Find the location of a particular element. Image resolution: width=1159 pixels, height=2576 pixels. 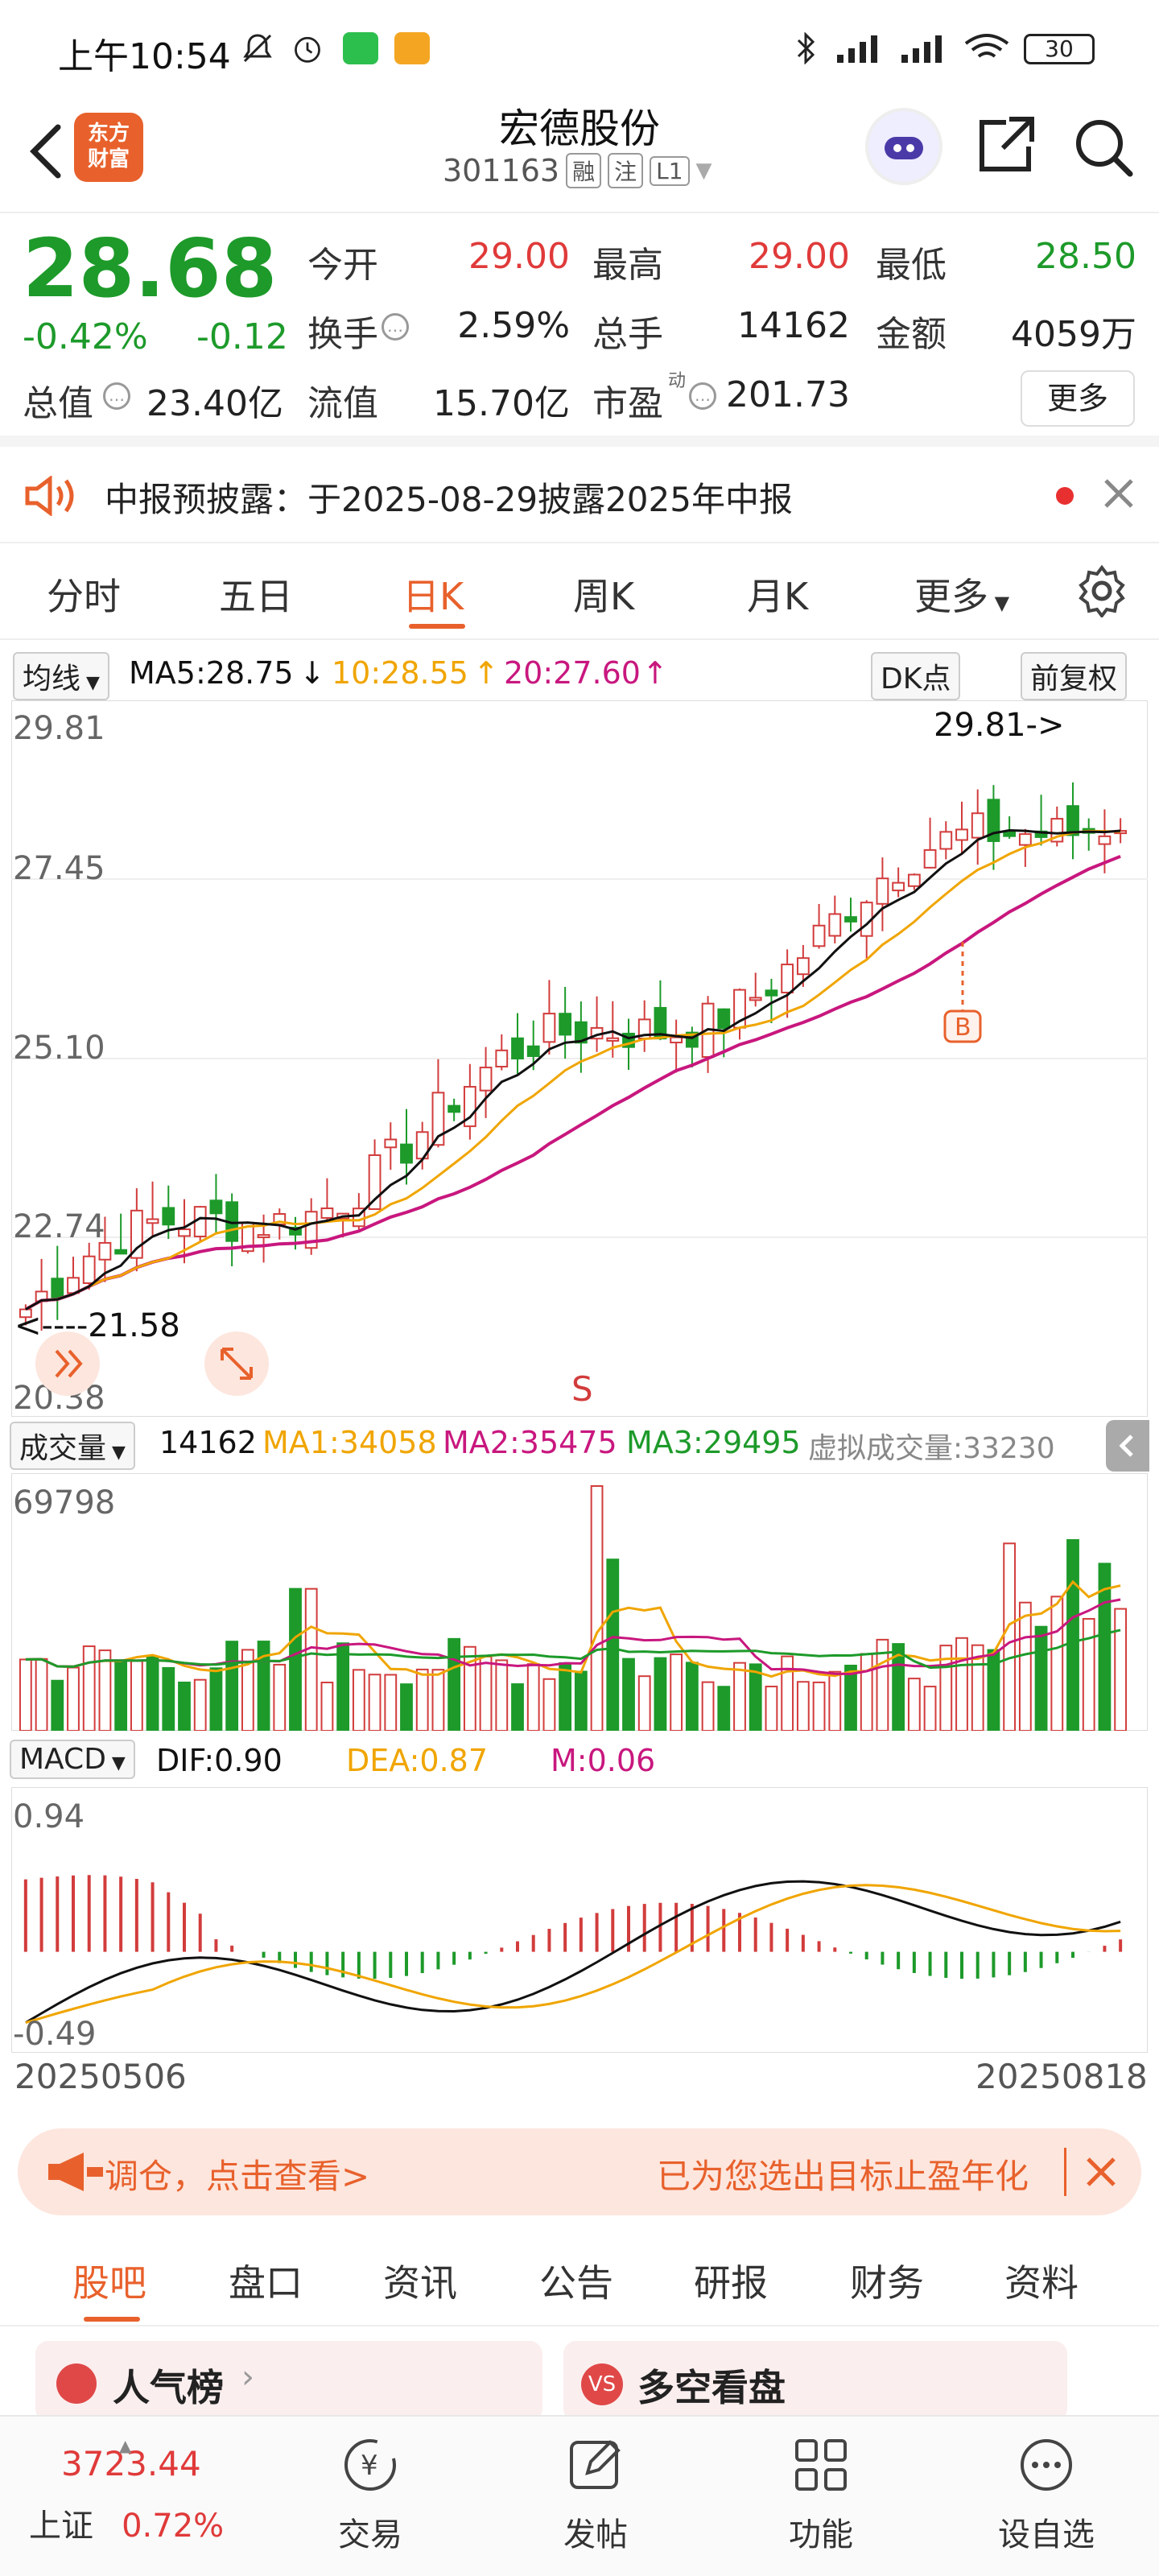

collapse-panel-button is located at coordinates (1127, 1446).